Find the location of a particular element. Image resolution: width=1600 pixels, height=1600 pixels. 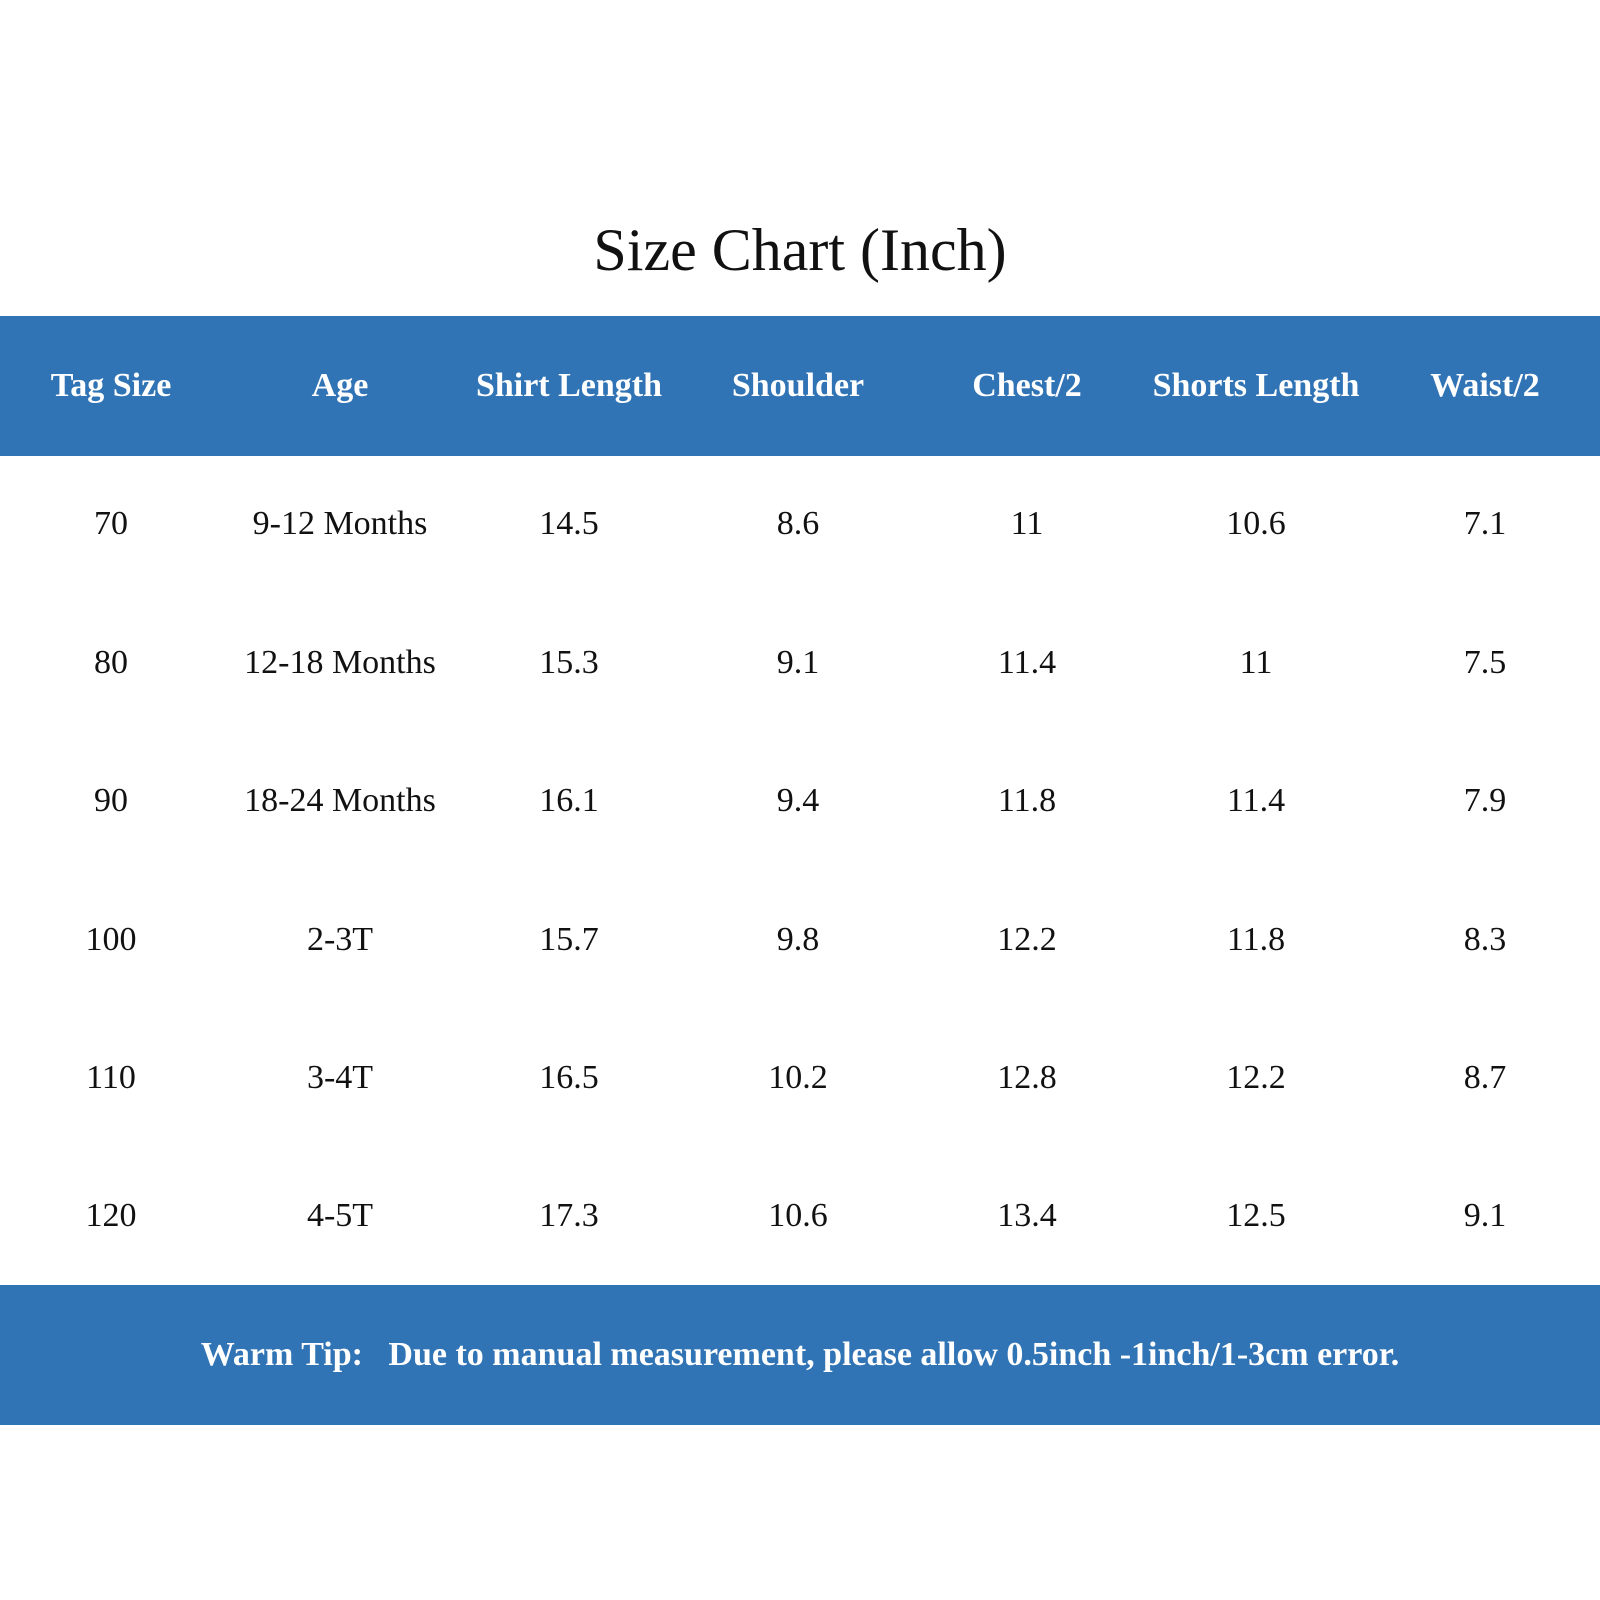

table-cell-chest: 11.4 is located at coordinates (1027, 662).